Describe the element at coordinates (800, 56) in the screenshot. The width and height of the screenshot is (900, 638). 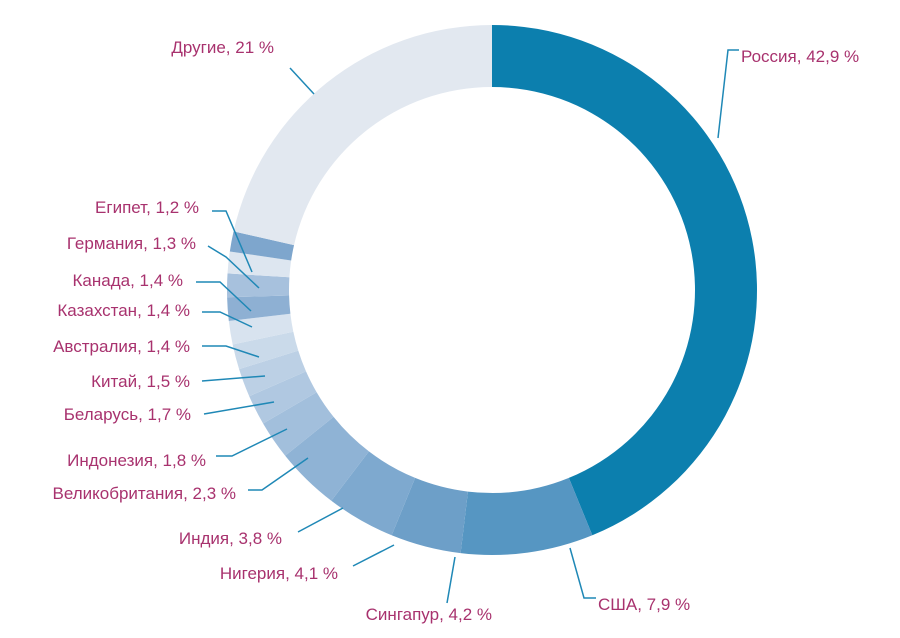
I see `slice-label-0: Россия, 42,9 %` at that location.